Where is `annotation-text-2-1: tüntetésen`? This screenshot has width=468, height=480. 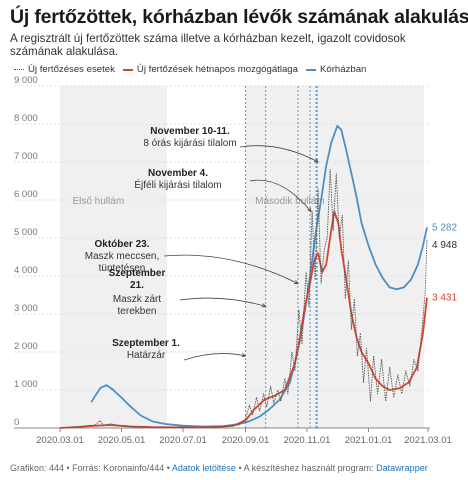 annotation-text-2-1: tüntetésen is located at coordinates (122, 268).